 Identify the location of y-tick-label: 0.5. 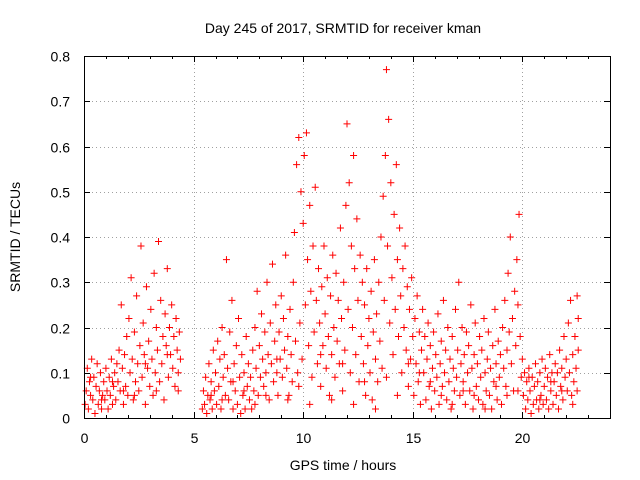
(61, 193).